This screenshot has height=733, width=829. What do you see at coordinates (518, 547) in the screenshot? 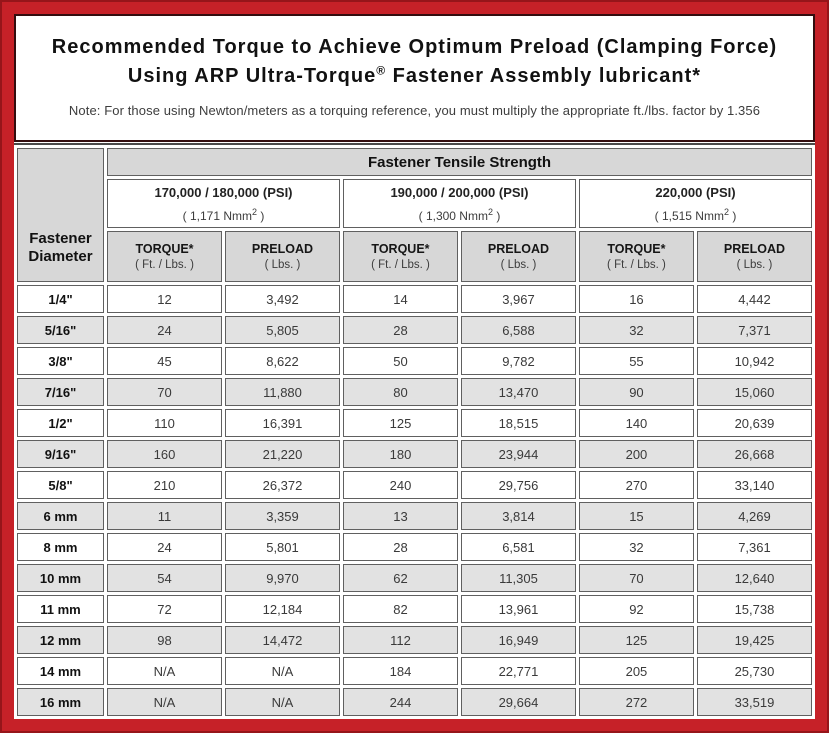
I see `value-cell: 6,581` at bounding box center [518, 547].